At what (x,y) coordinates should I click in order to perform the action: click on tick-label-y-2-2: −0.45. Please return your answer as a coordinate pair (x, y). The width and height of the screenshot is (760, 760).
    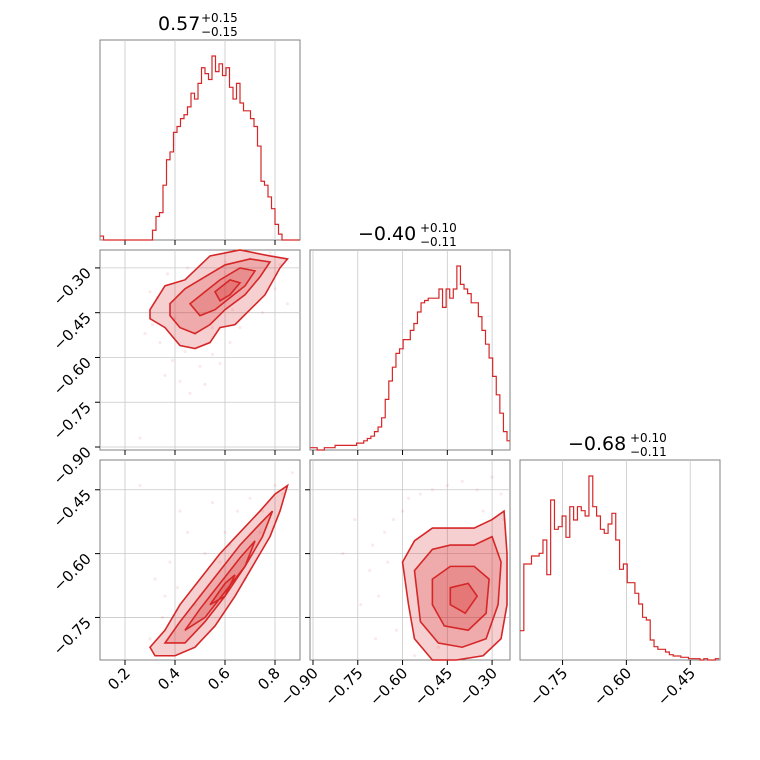
    Looking at the image, I should click on (72, 508).